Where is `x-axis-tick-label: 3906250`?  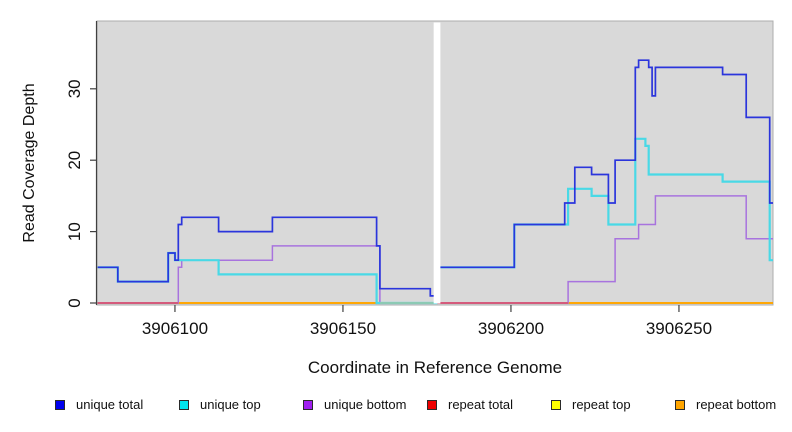 x-axis-tick-label: 3906250 is located at coordinates (679, 328).